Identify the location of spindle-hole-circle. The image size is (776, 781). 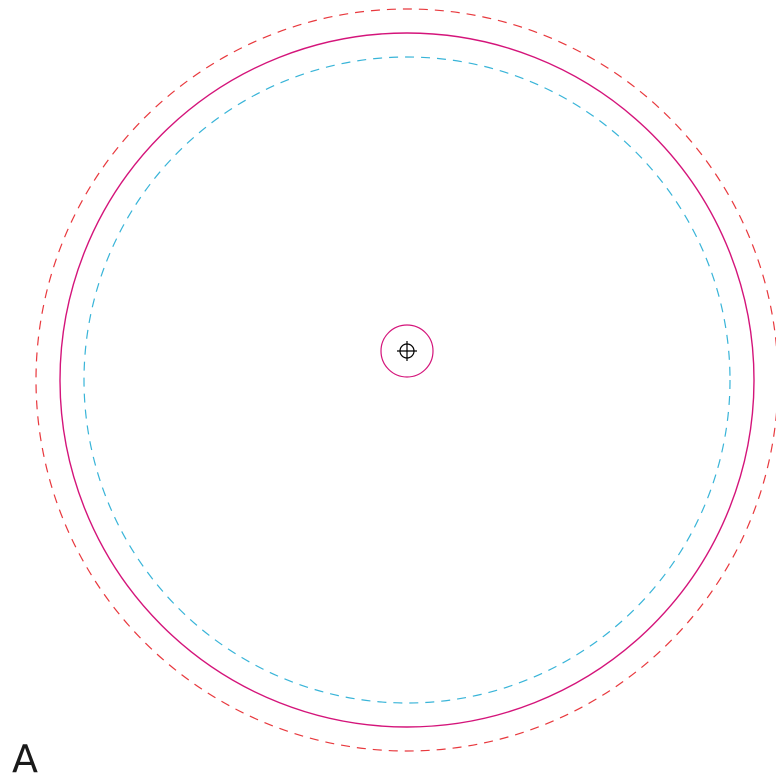
(407, 351).